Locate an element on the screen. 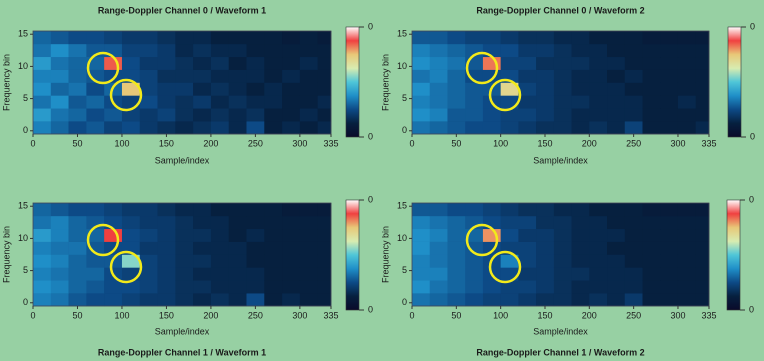  x-tick-label: 150 is located at coordinates (166, 143).